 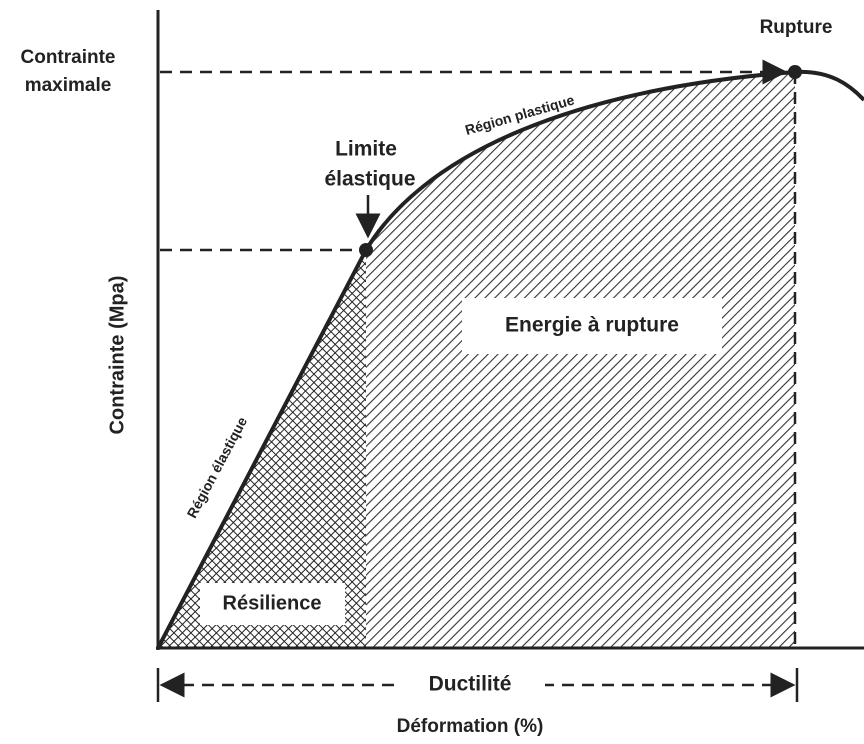 What do you see at coordinates (117, 355) in the screenshot?
I see `axis-title: Contrainte (Mpa)` at bounding box center [117, 355].